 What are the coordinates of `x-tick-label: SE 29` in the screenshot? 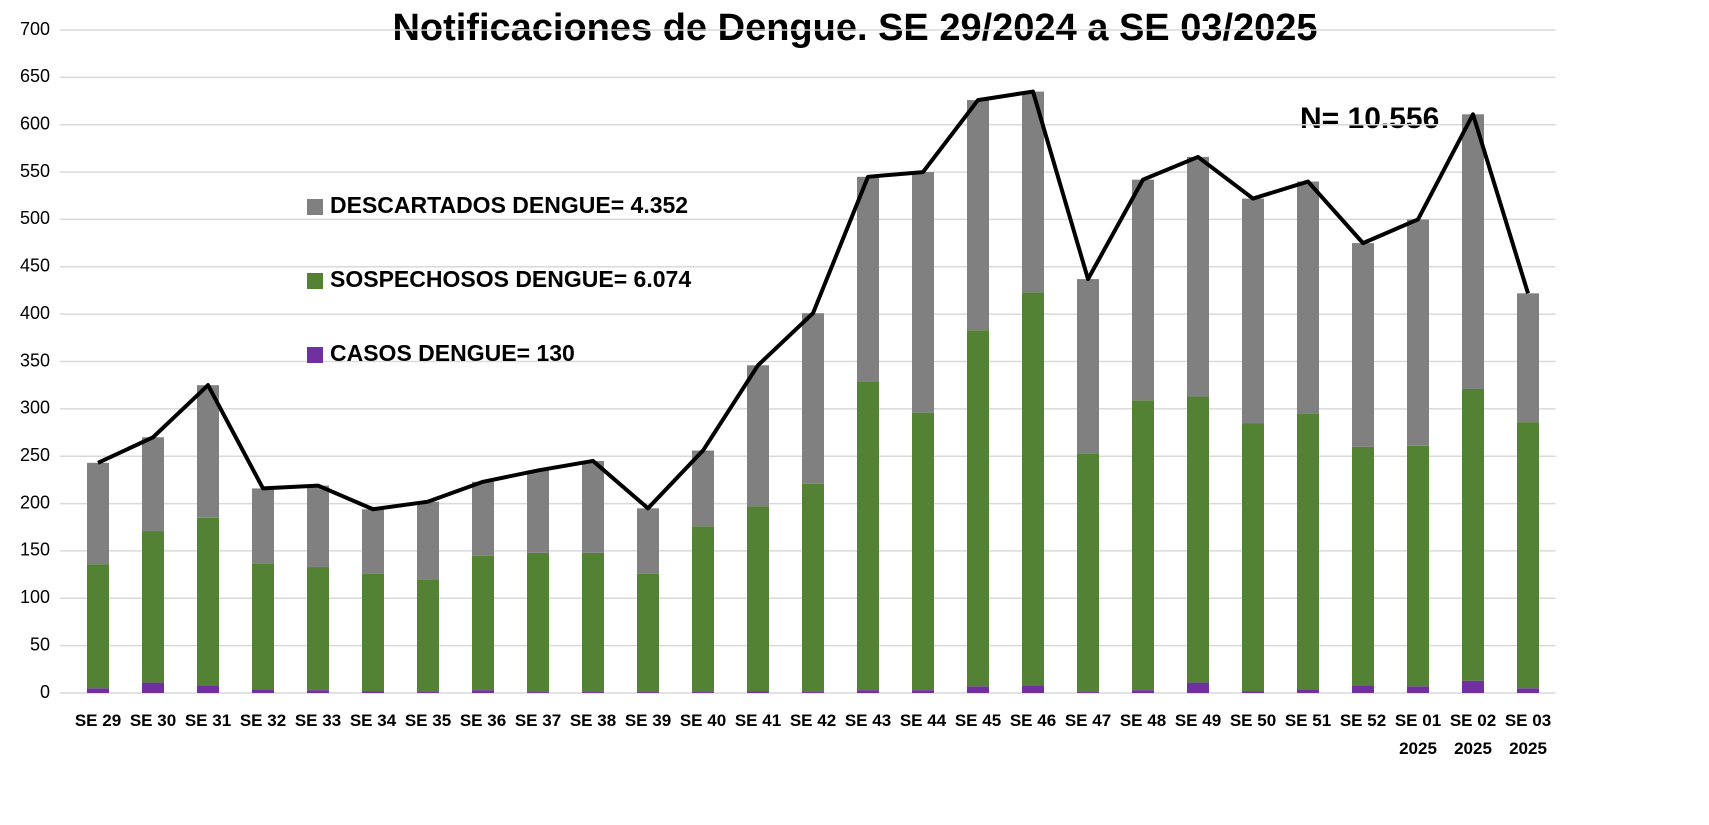 It's located at (98, 720).